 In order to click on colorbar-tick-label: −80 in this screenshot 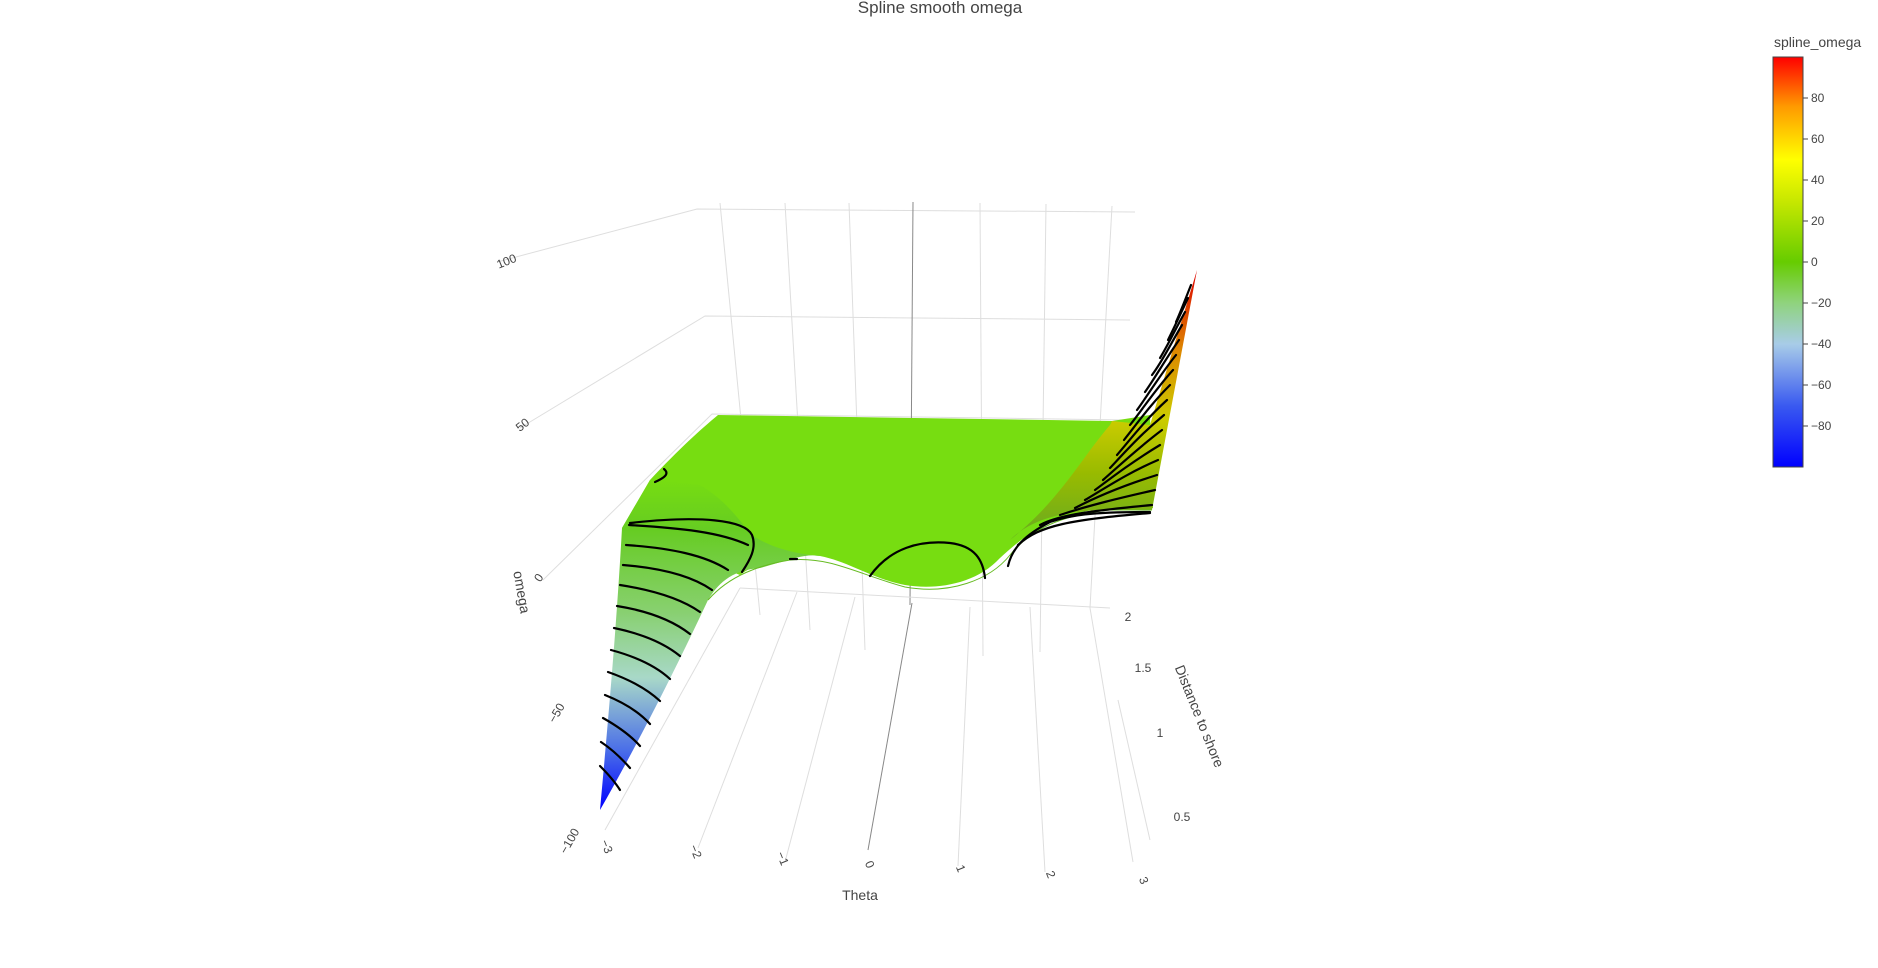, I will do `click(1821, 426)`.